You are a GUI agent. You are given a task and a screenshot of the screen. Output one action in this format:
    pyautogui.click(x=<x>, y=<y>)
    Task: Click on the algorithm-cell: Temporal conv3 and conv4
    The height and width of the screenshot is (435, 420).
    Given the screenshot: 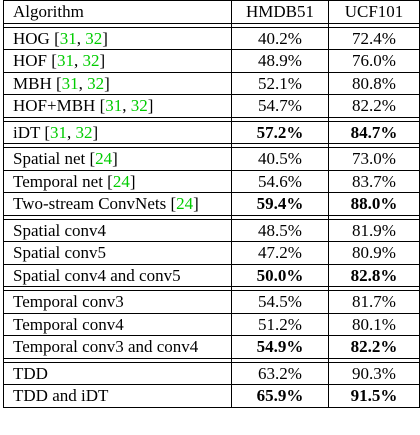 What is the action you would take?
    pyautogui.click(x=117, y=347)
    